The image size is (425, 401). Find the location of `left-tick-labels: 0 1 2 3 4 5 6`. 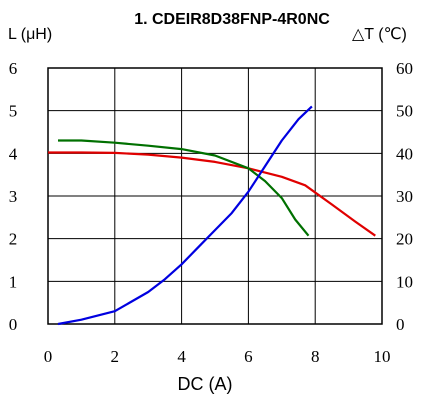

left-tick-labels: 0 1 2 3 4 5 6 is located at coordinates (13, 196).